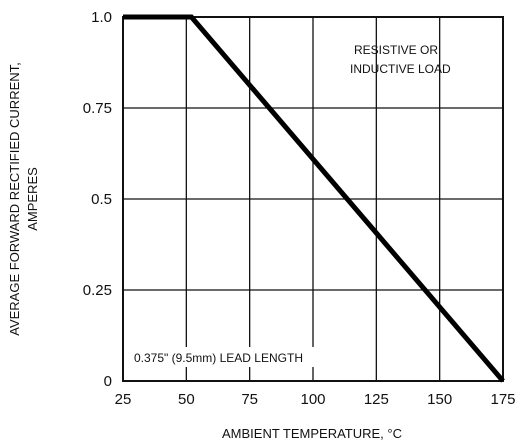 Image resolution: width=525 pixels, height=445 pixels. Describe the element at coordinates (439, 399) in the screenshot. I see `x-tick-label-150: 150` at that location.